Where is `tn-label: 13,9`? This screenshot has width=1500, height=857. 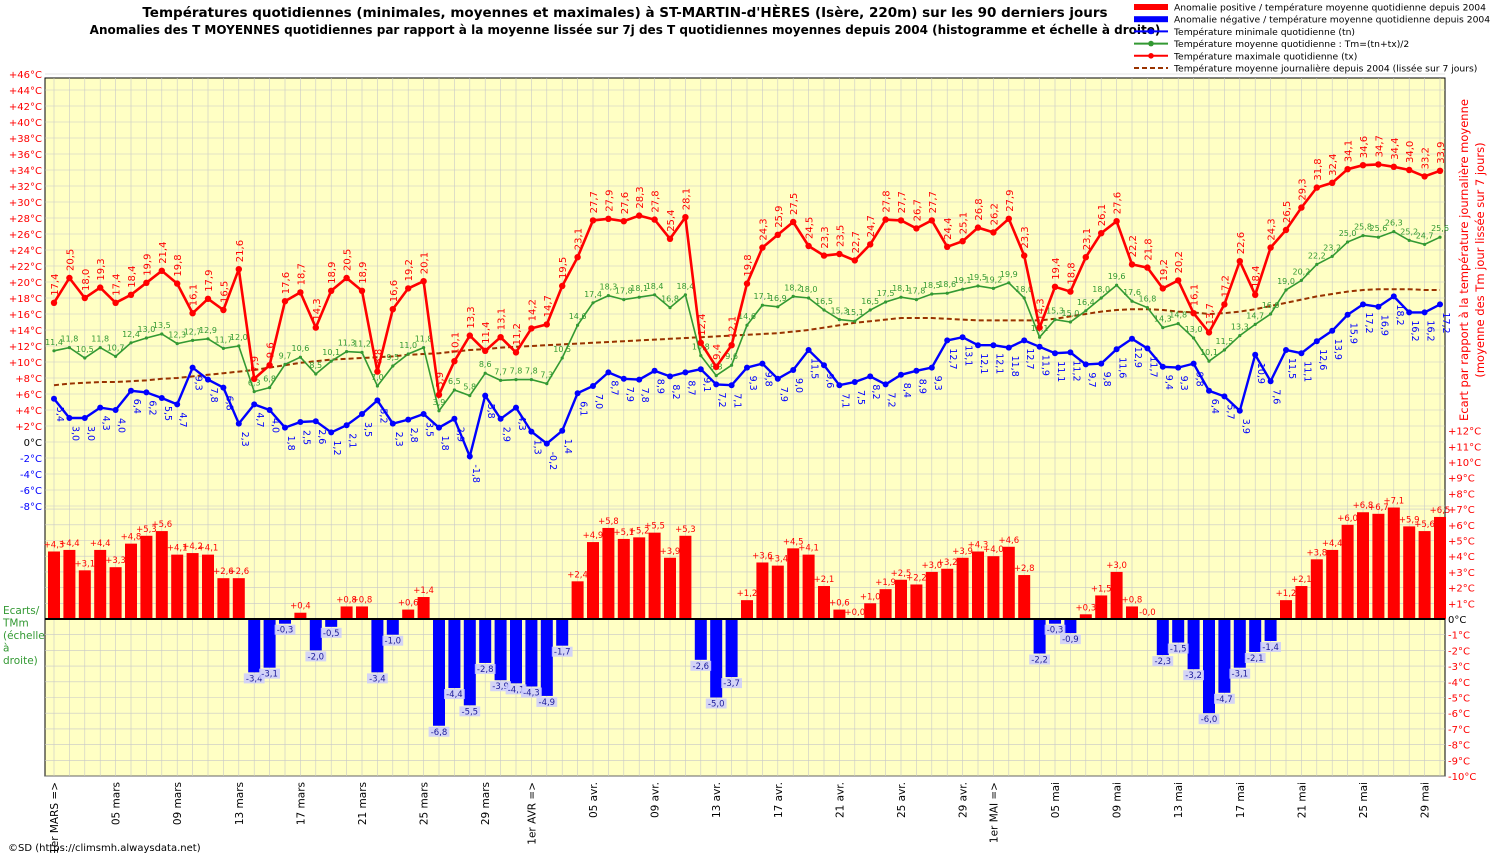
tn-label: 13,9 is located at coordinates (1337, 349).